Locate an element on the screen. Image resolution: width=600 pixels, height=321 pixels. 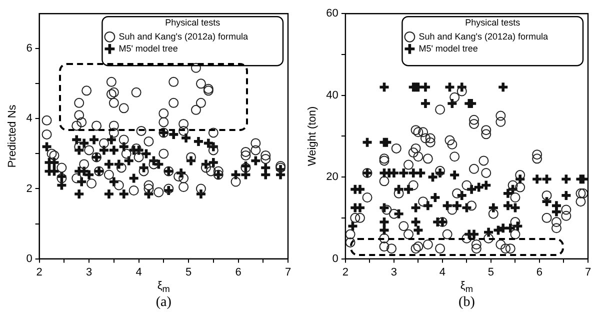
y-axis-title: Predicted Ns is located at coordinates (12, 136).